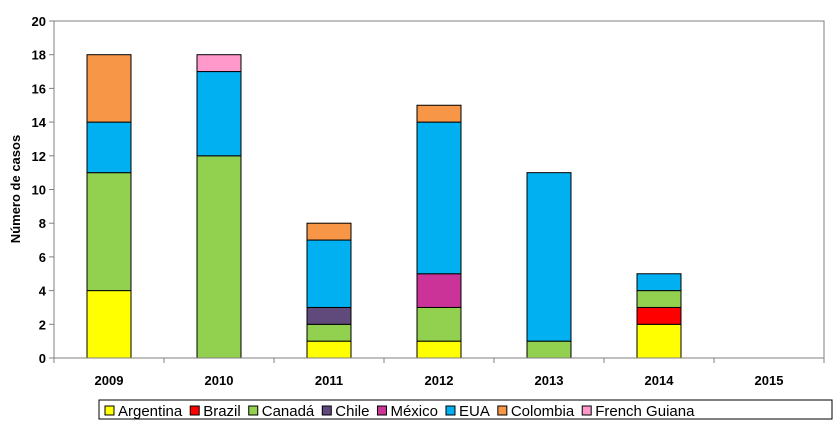  Describe the element at coordinates (439, 380) in the screenshot. I see `x-tick-label: 2012` at that location.